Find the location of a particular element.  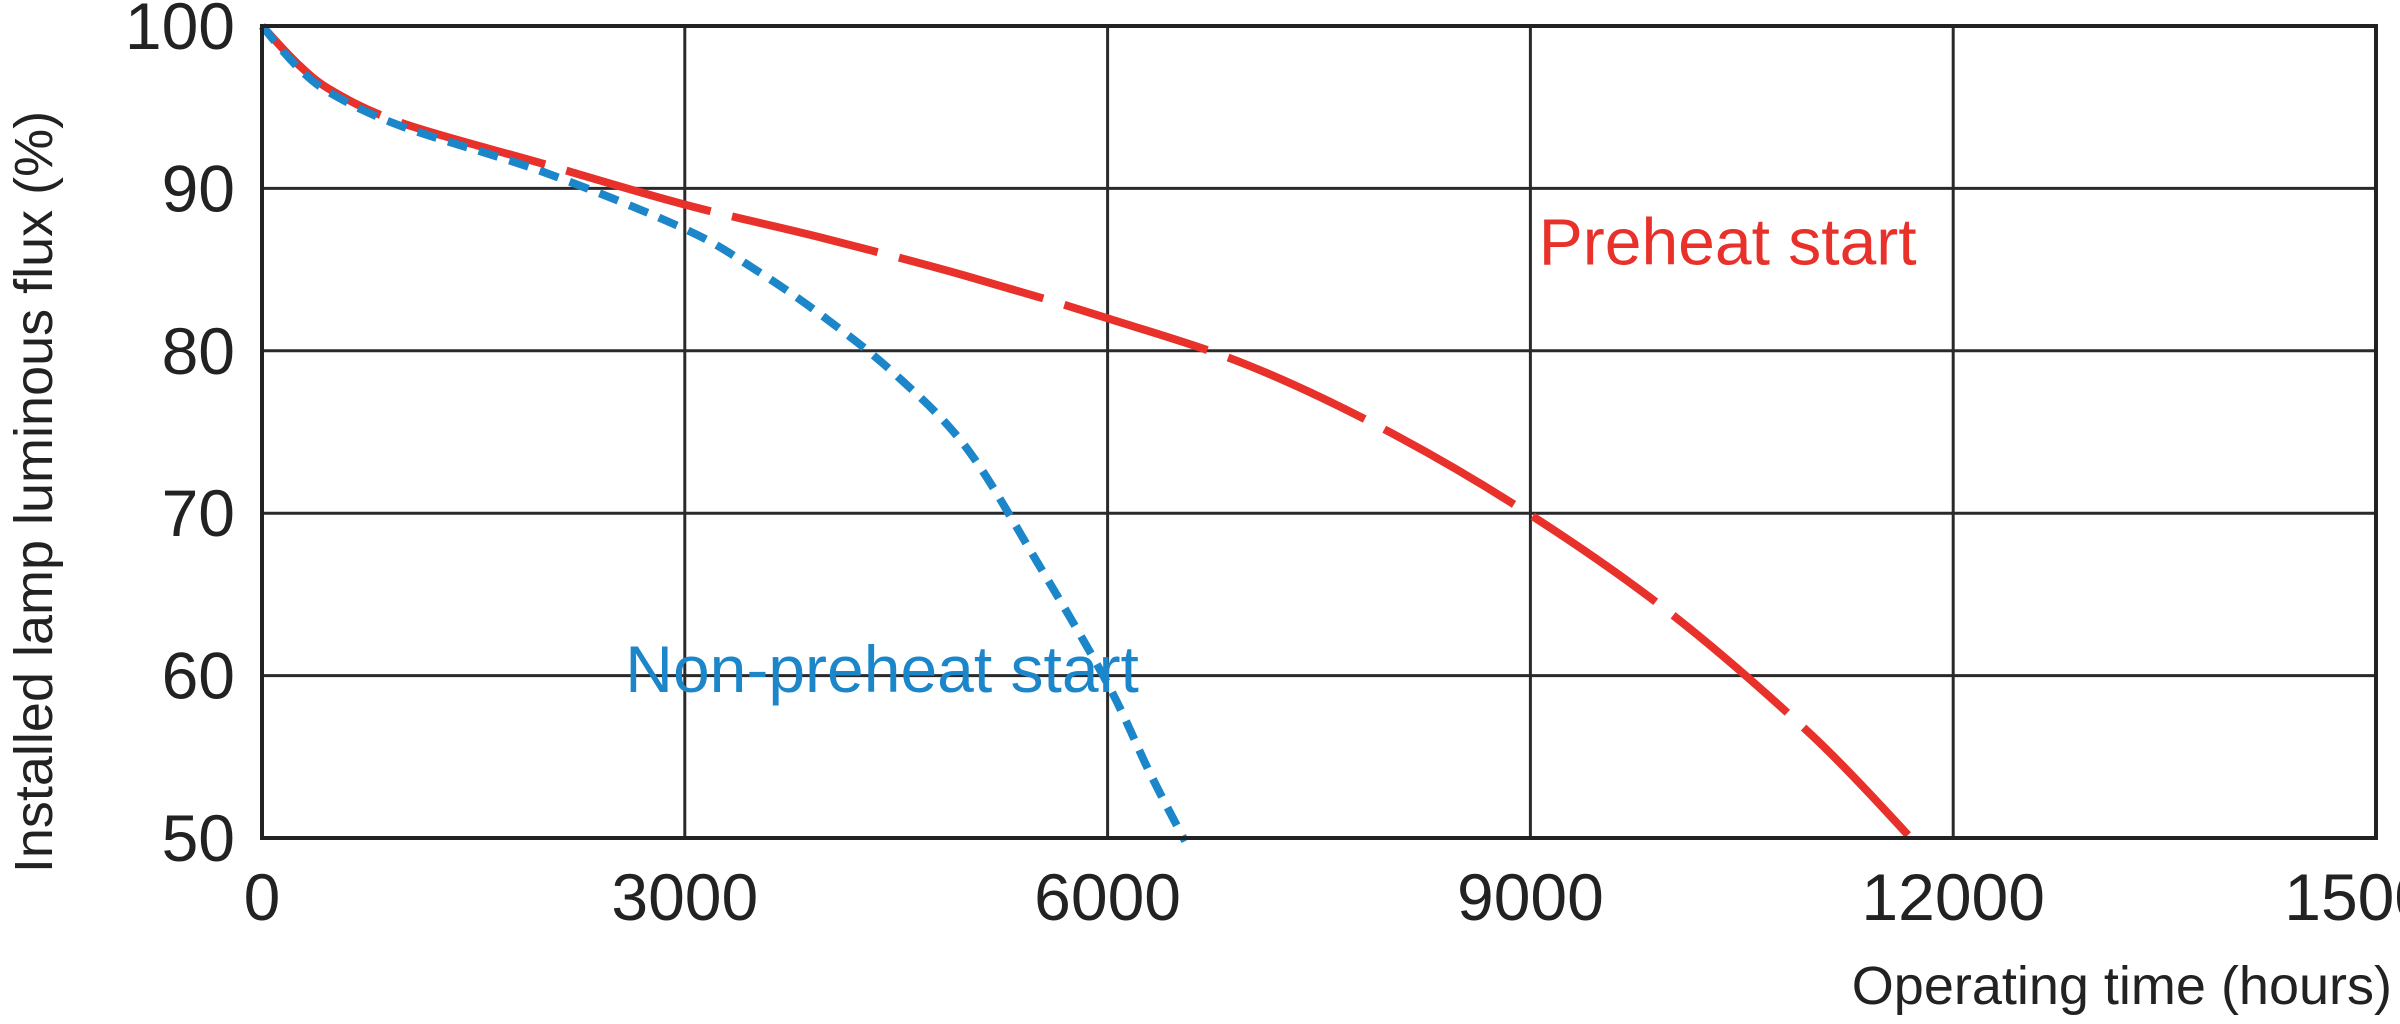

y-tick-label: 80 is located at coordinates (198, 351).